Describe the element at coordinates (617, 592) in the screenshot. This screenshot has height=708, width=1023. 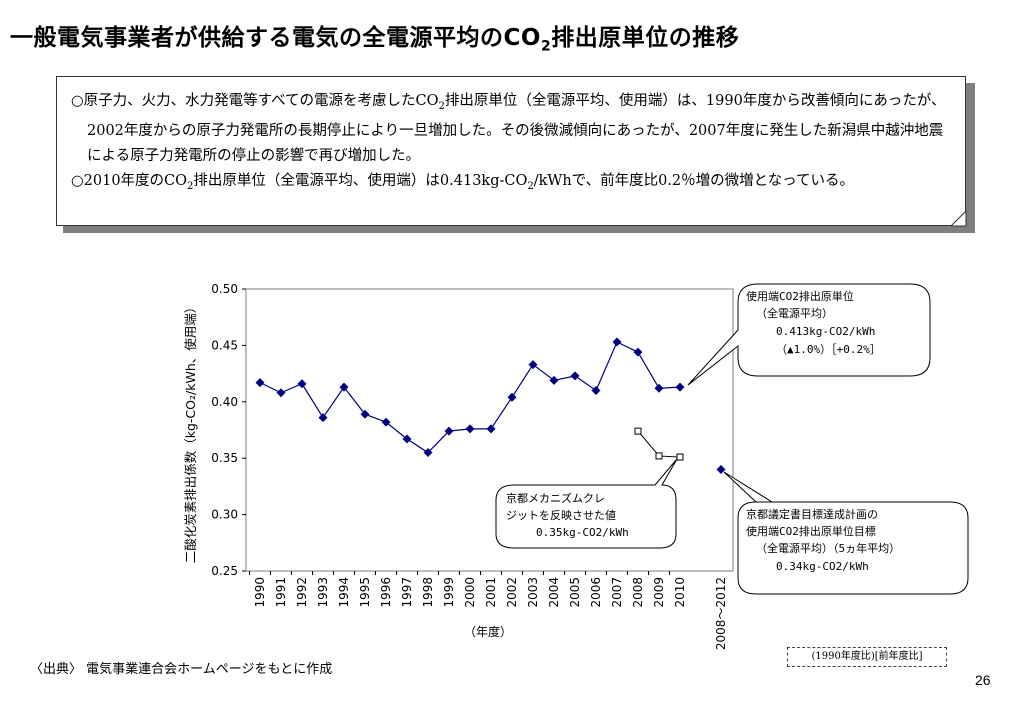
I see `x-tick-label: 2007` at that location.